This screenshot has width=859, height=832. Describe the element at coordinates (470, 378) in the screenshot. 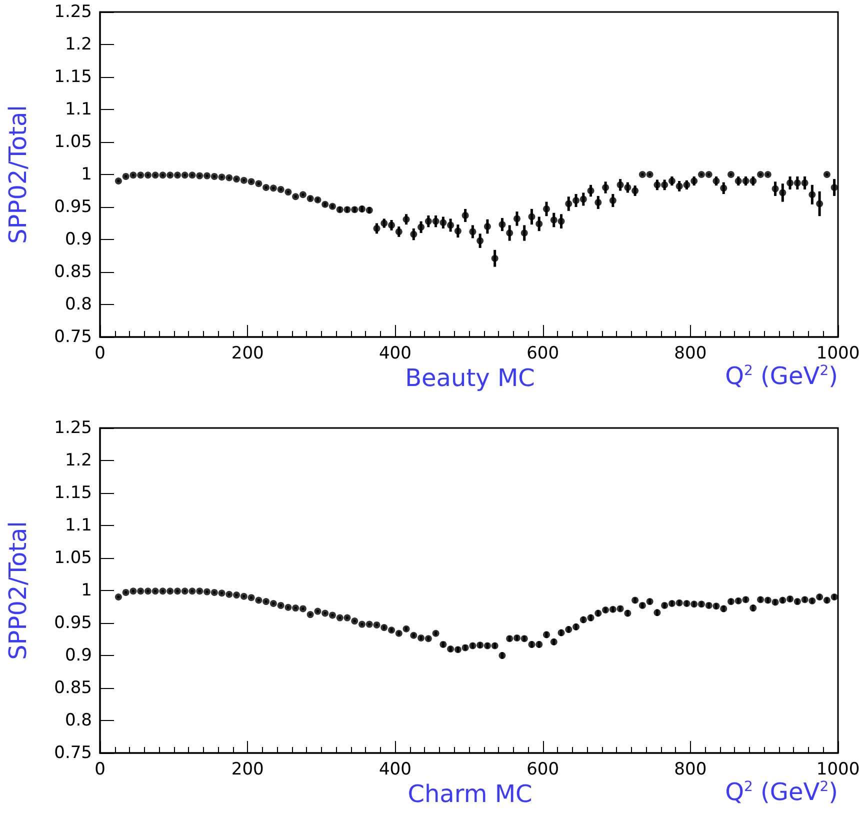

I see `text: Beauty MC` at that location.